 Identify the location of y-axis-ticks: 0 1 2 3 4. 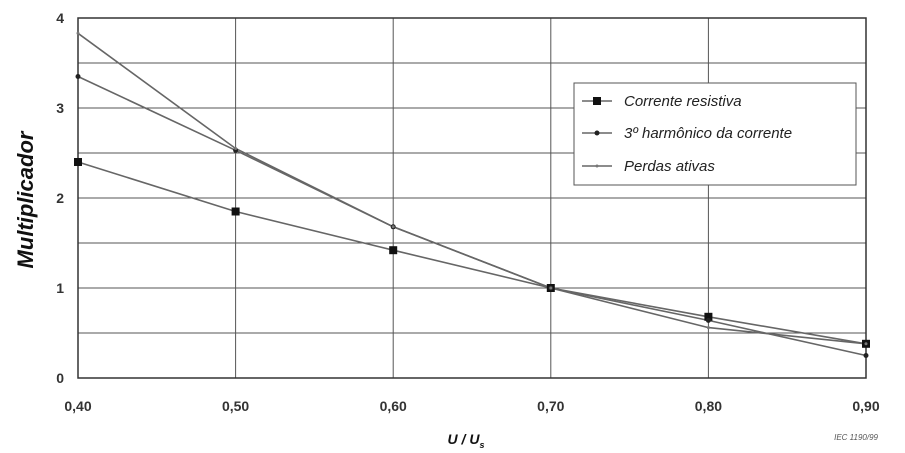
(60, 198).